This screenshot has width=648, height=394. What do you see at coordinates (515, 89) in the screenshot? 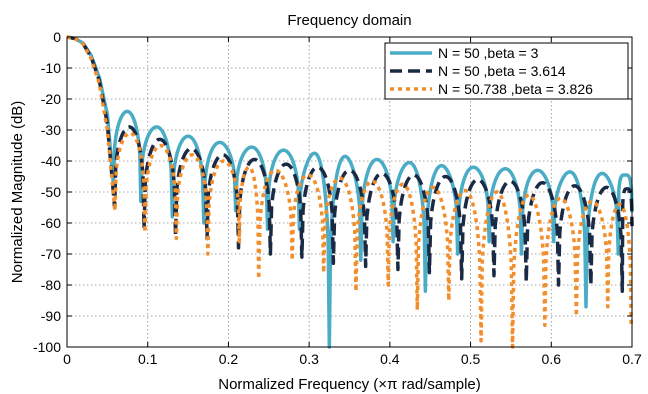
I see `legend-label-3: N = 50.738 ,beta = 3.826` at bounding box center [515, 89].